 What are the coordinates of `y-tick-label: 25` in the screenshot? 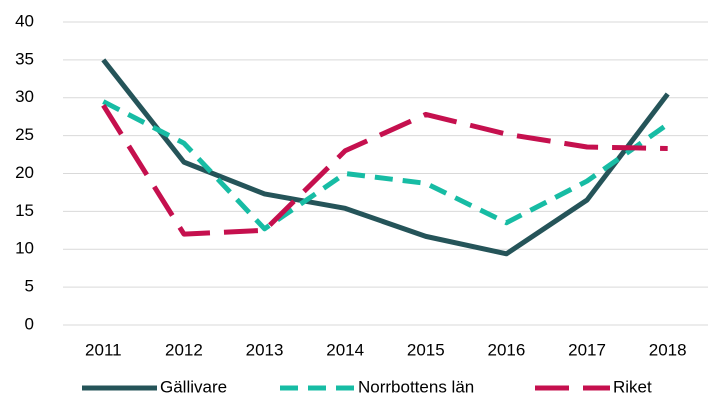 It's located at (24, 134).